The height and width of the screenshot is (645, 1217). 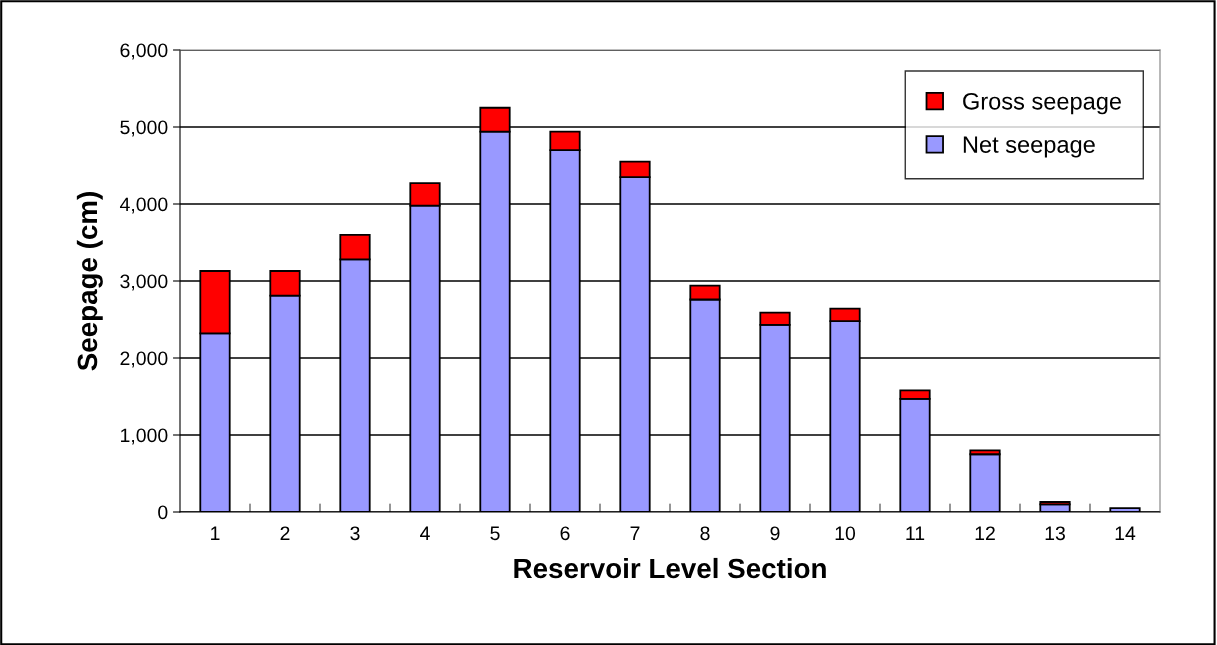 What do you see at coordinates (565, 533) in the screenshot?
I see `x-tick-label: 6` at bounding box center [565, 533].